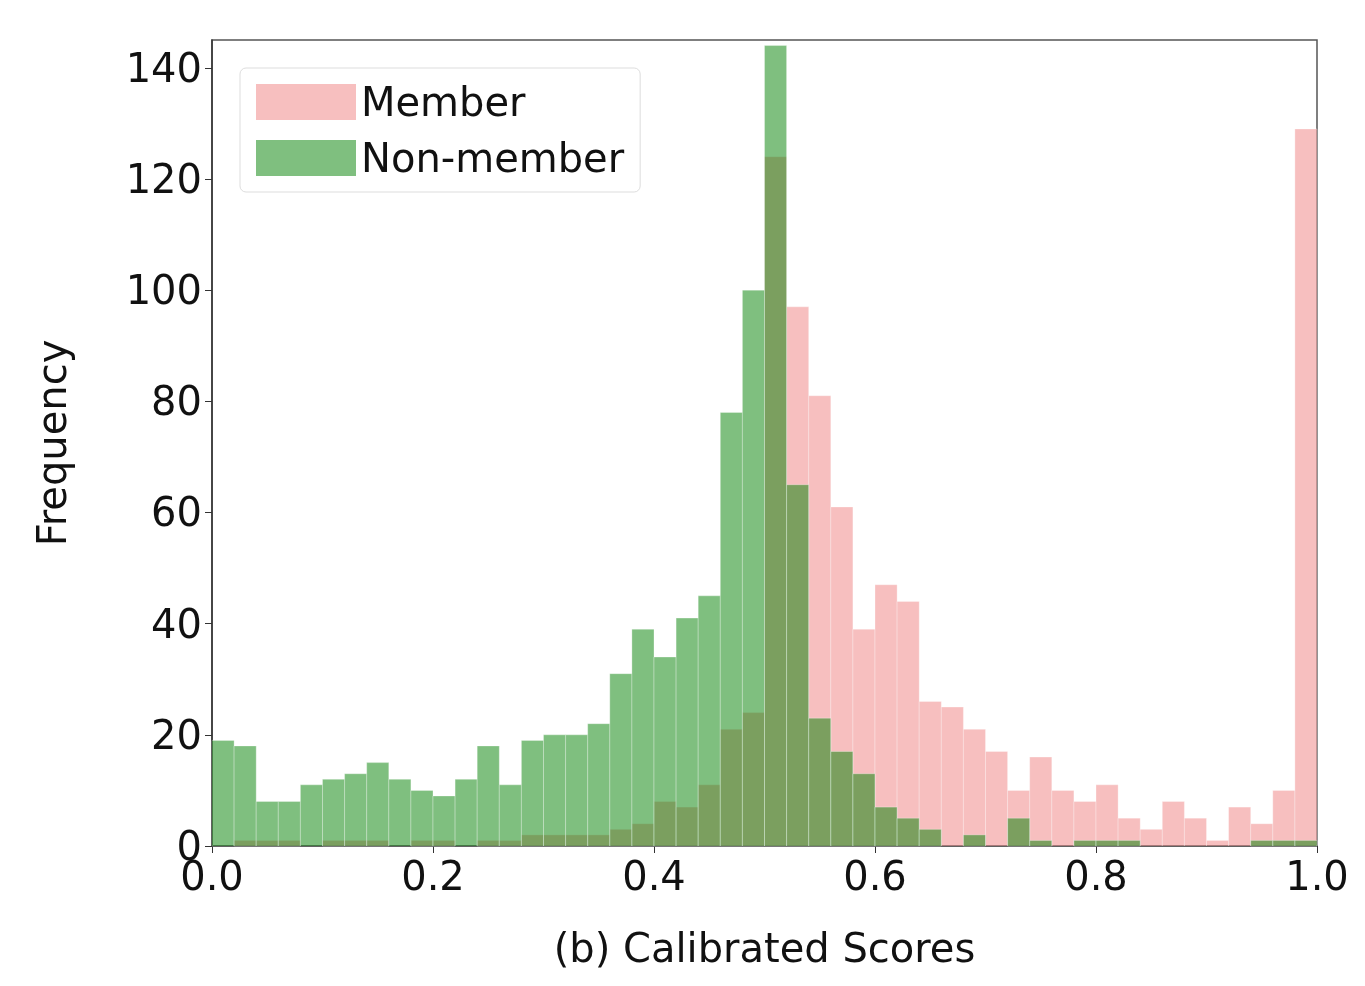  Describe the element at coordinates (176, 623) in the screenshot. I see `y-tick-label: 40` at that location.